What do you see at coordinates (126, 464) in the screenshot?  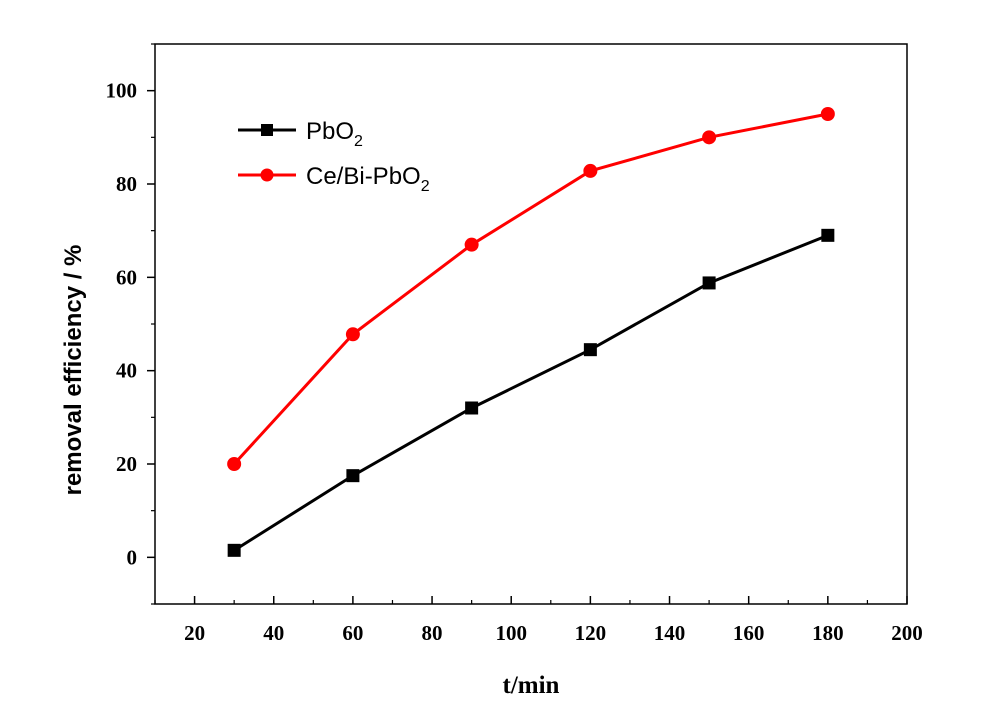 I see `y-tick-label: 20` at bounding box center [126, 464].